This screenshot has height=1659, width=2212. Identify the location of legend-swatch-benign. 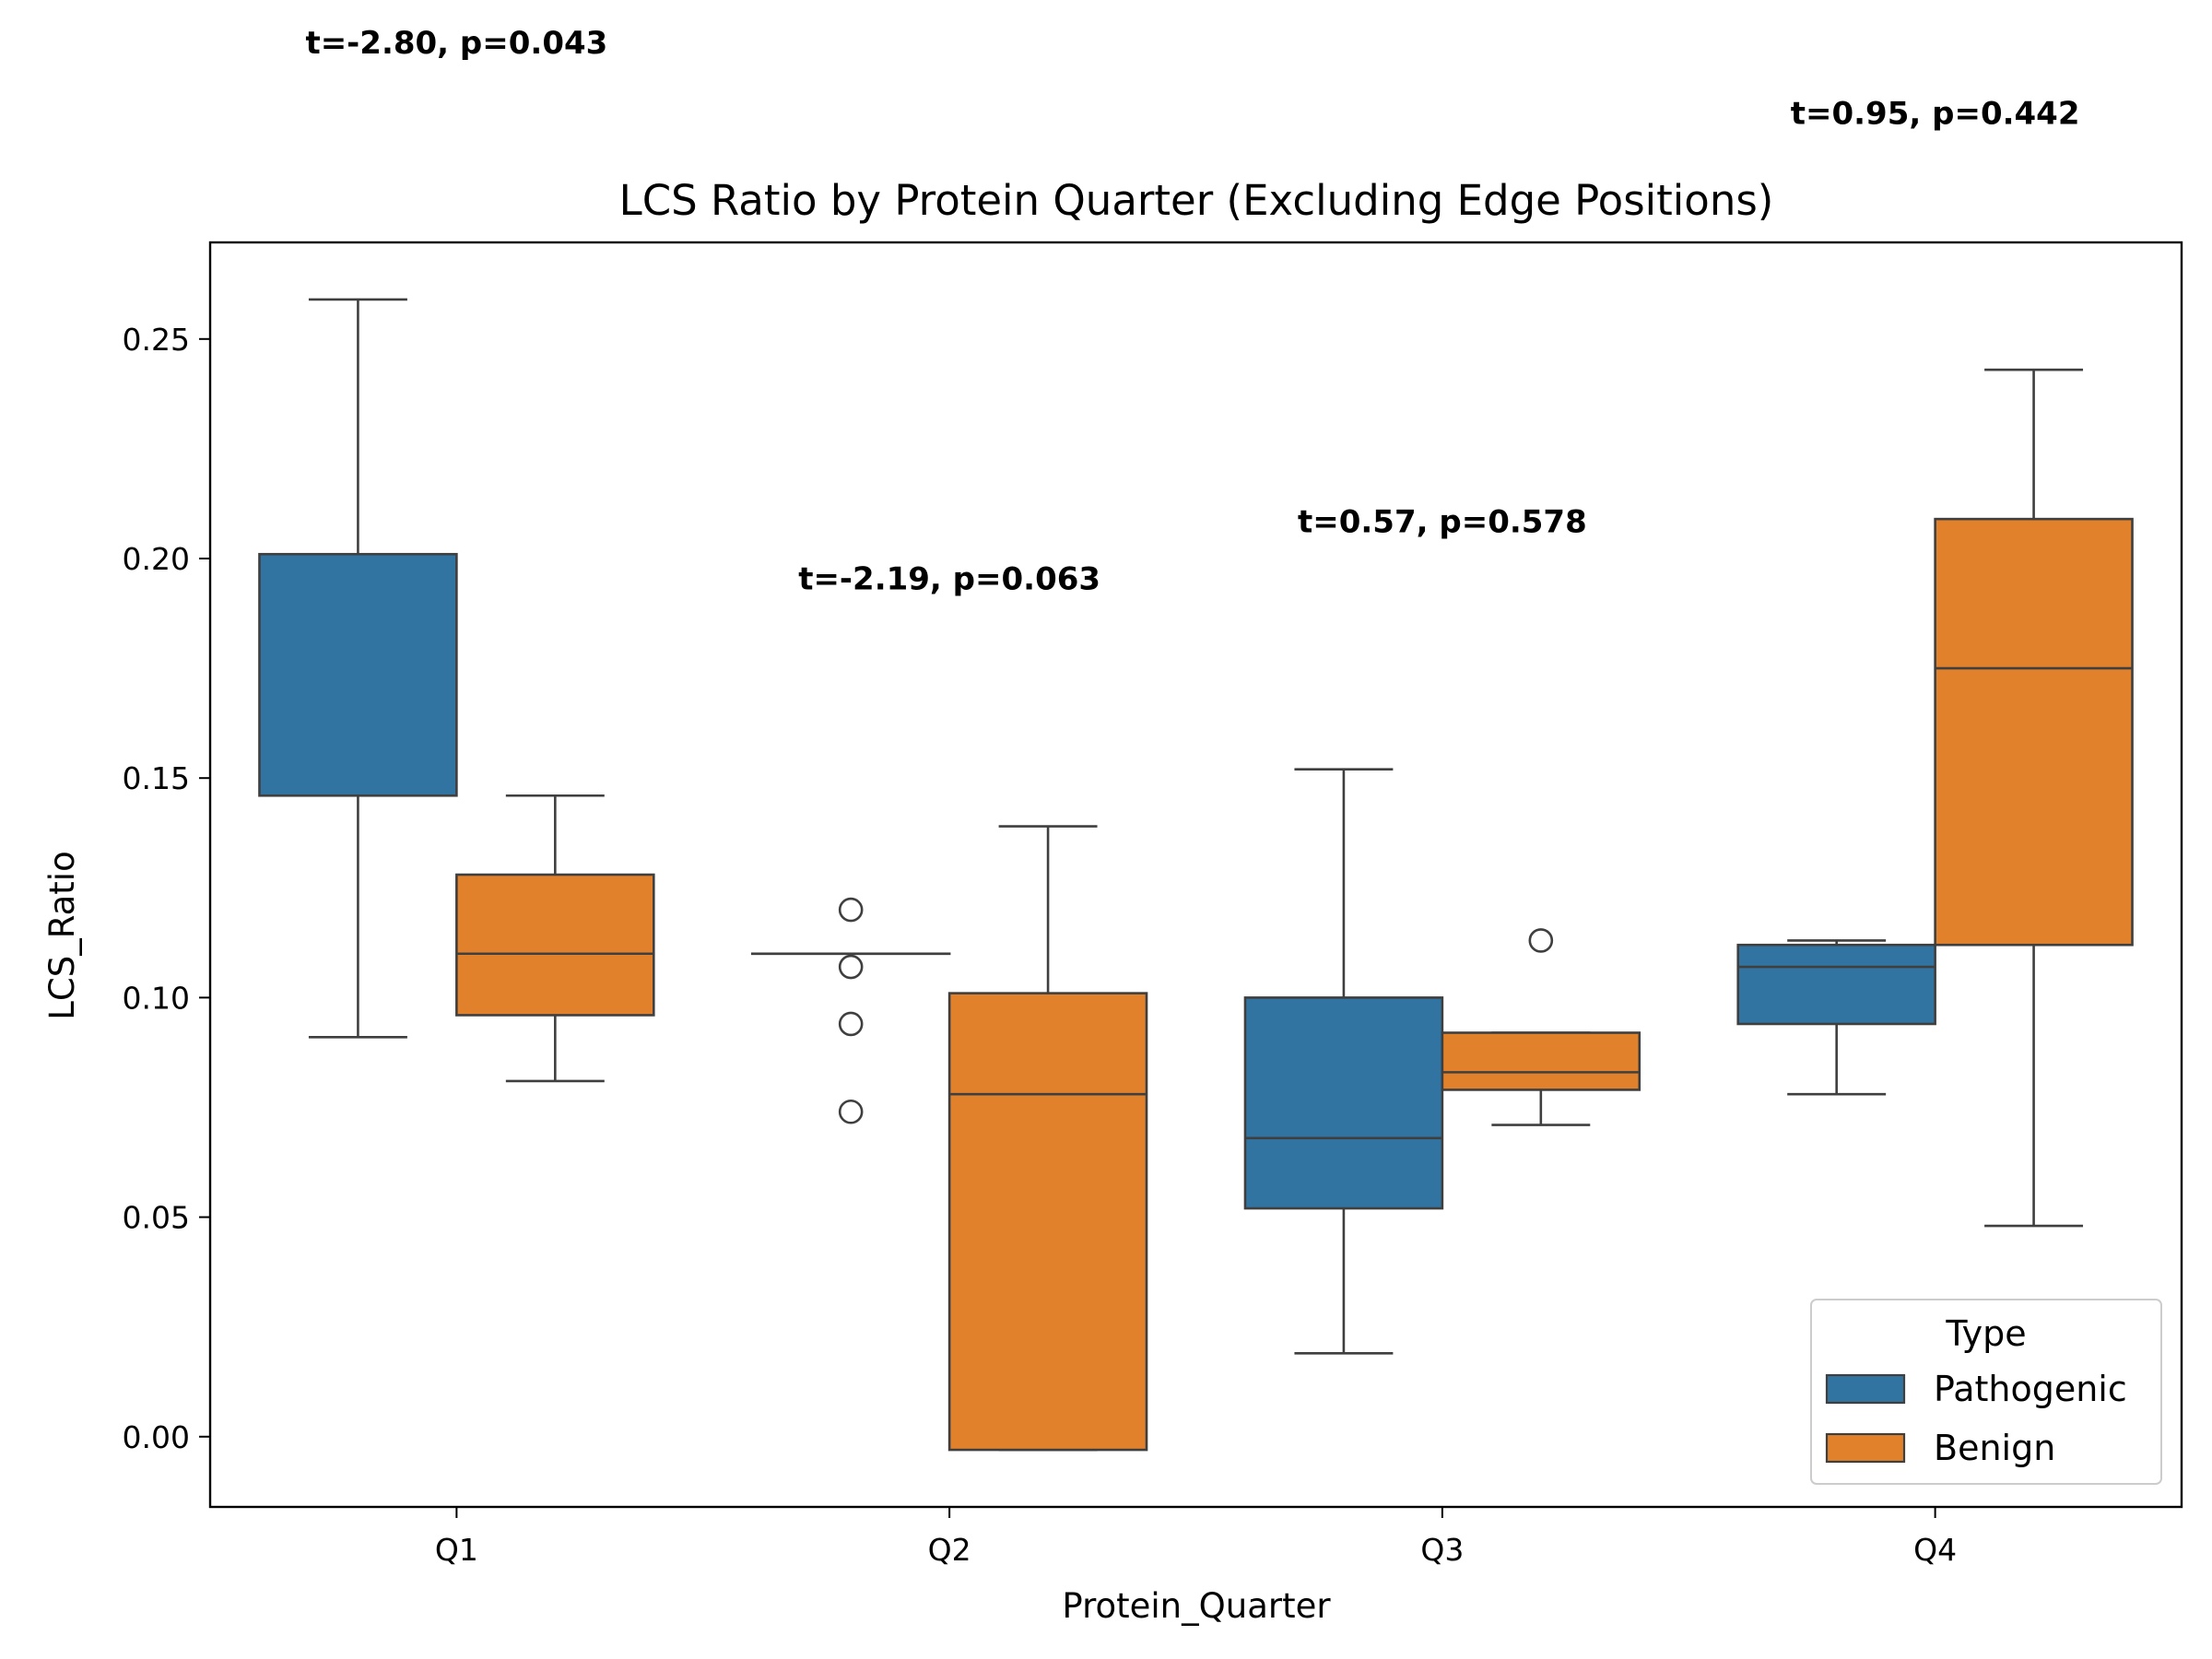
(1865, 1448).